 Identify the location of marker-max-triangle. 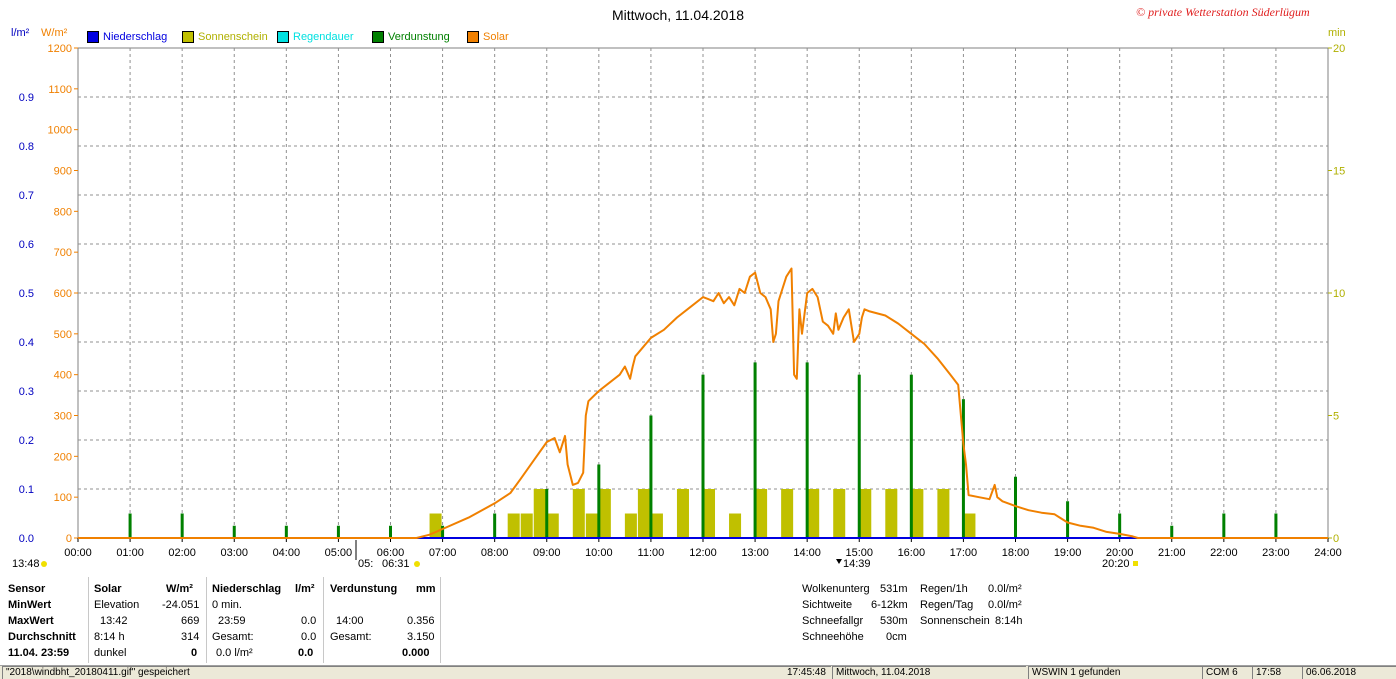
(839, 561).